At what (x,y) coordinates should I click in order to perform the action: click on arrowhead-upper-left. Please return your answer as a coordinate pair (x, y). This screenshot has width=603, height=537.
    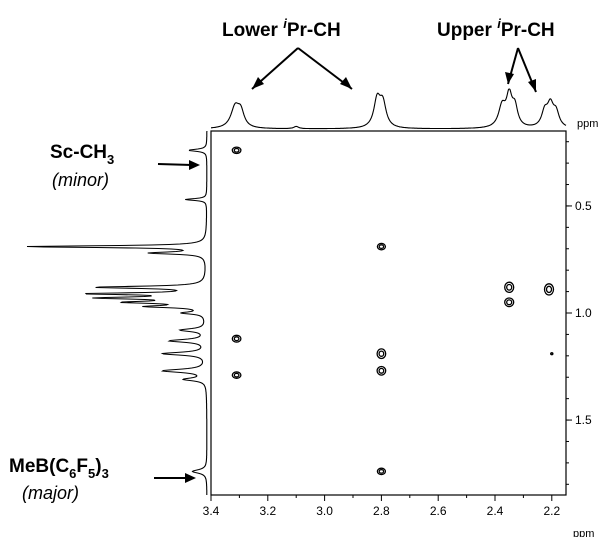
    Looking at the image, I should click on (509, 78).